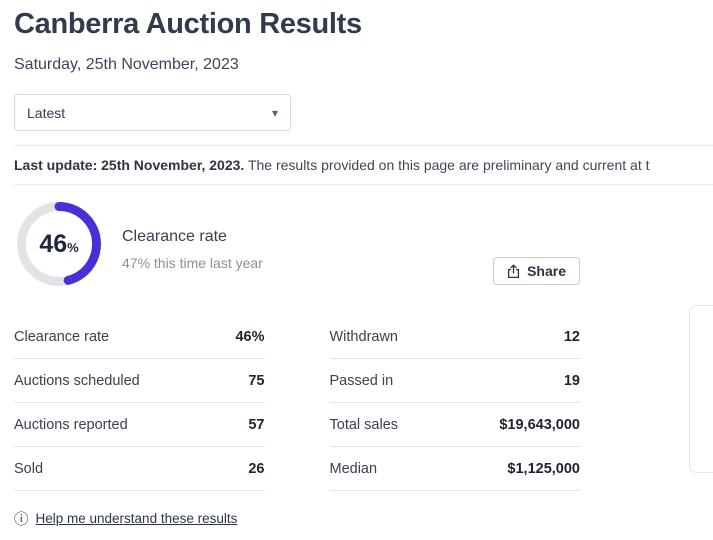  I want to click on clearance-donut-chart: 46%, so click(59, 244).